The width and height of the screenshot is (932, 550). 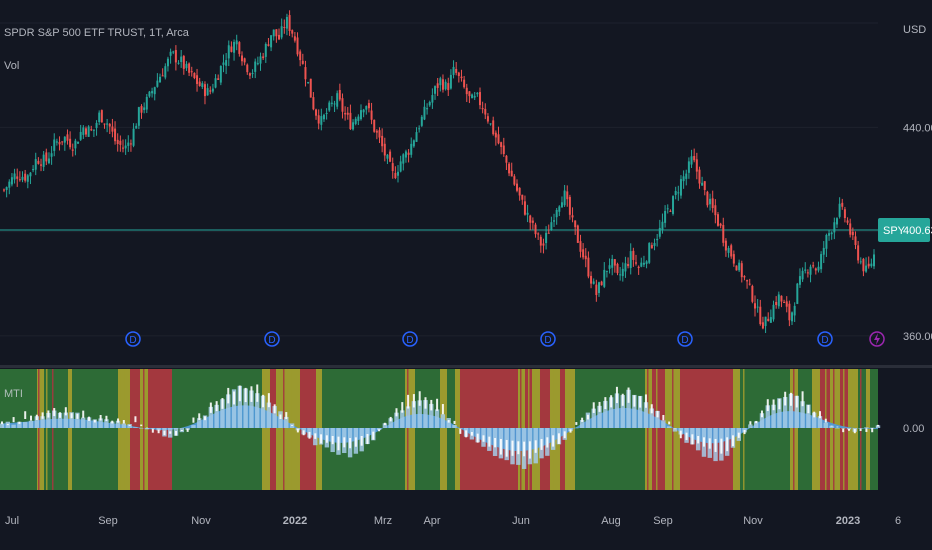 I want to click on time-tick: Nov, so click(x=753, y=521).